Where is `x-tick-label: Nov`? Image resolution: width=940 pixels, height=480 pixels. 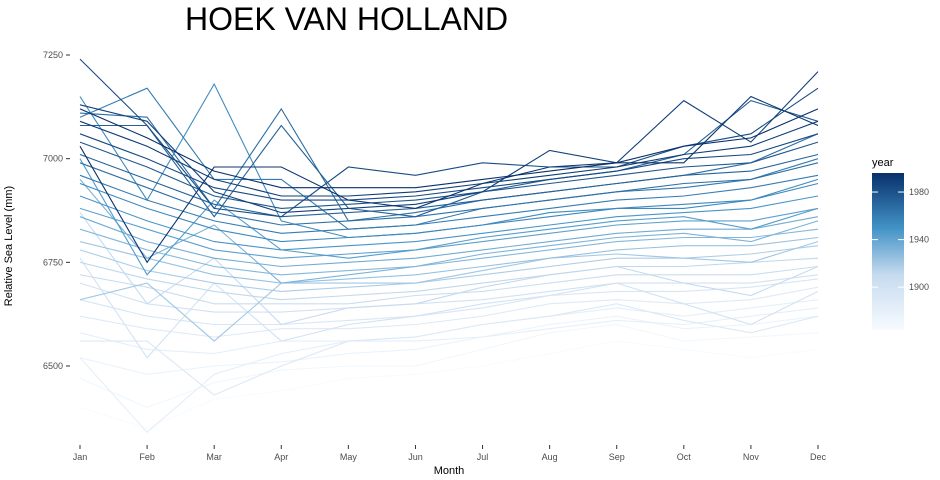
x-tick-label: Nov is located at coordinates (751, 457).